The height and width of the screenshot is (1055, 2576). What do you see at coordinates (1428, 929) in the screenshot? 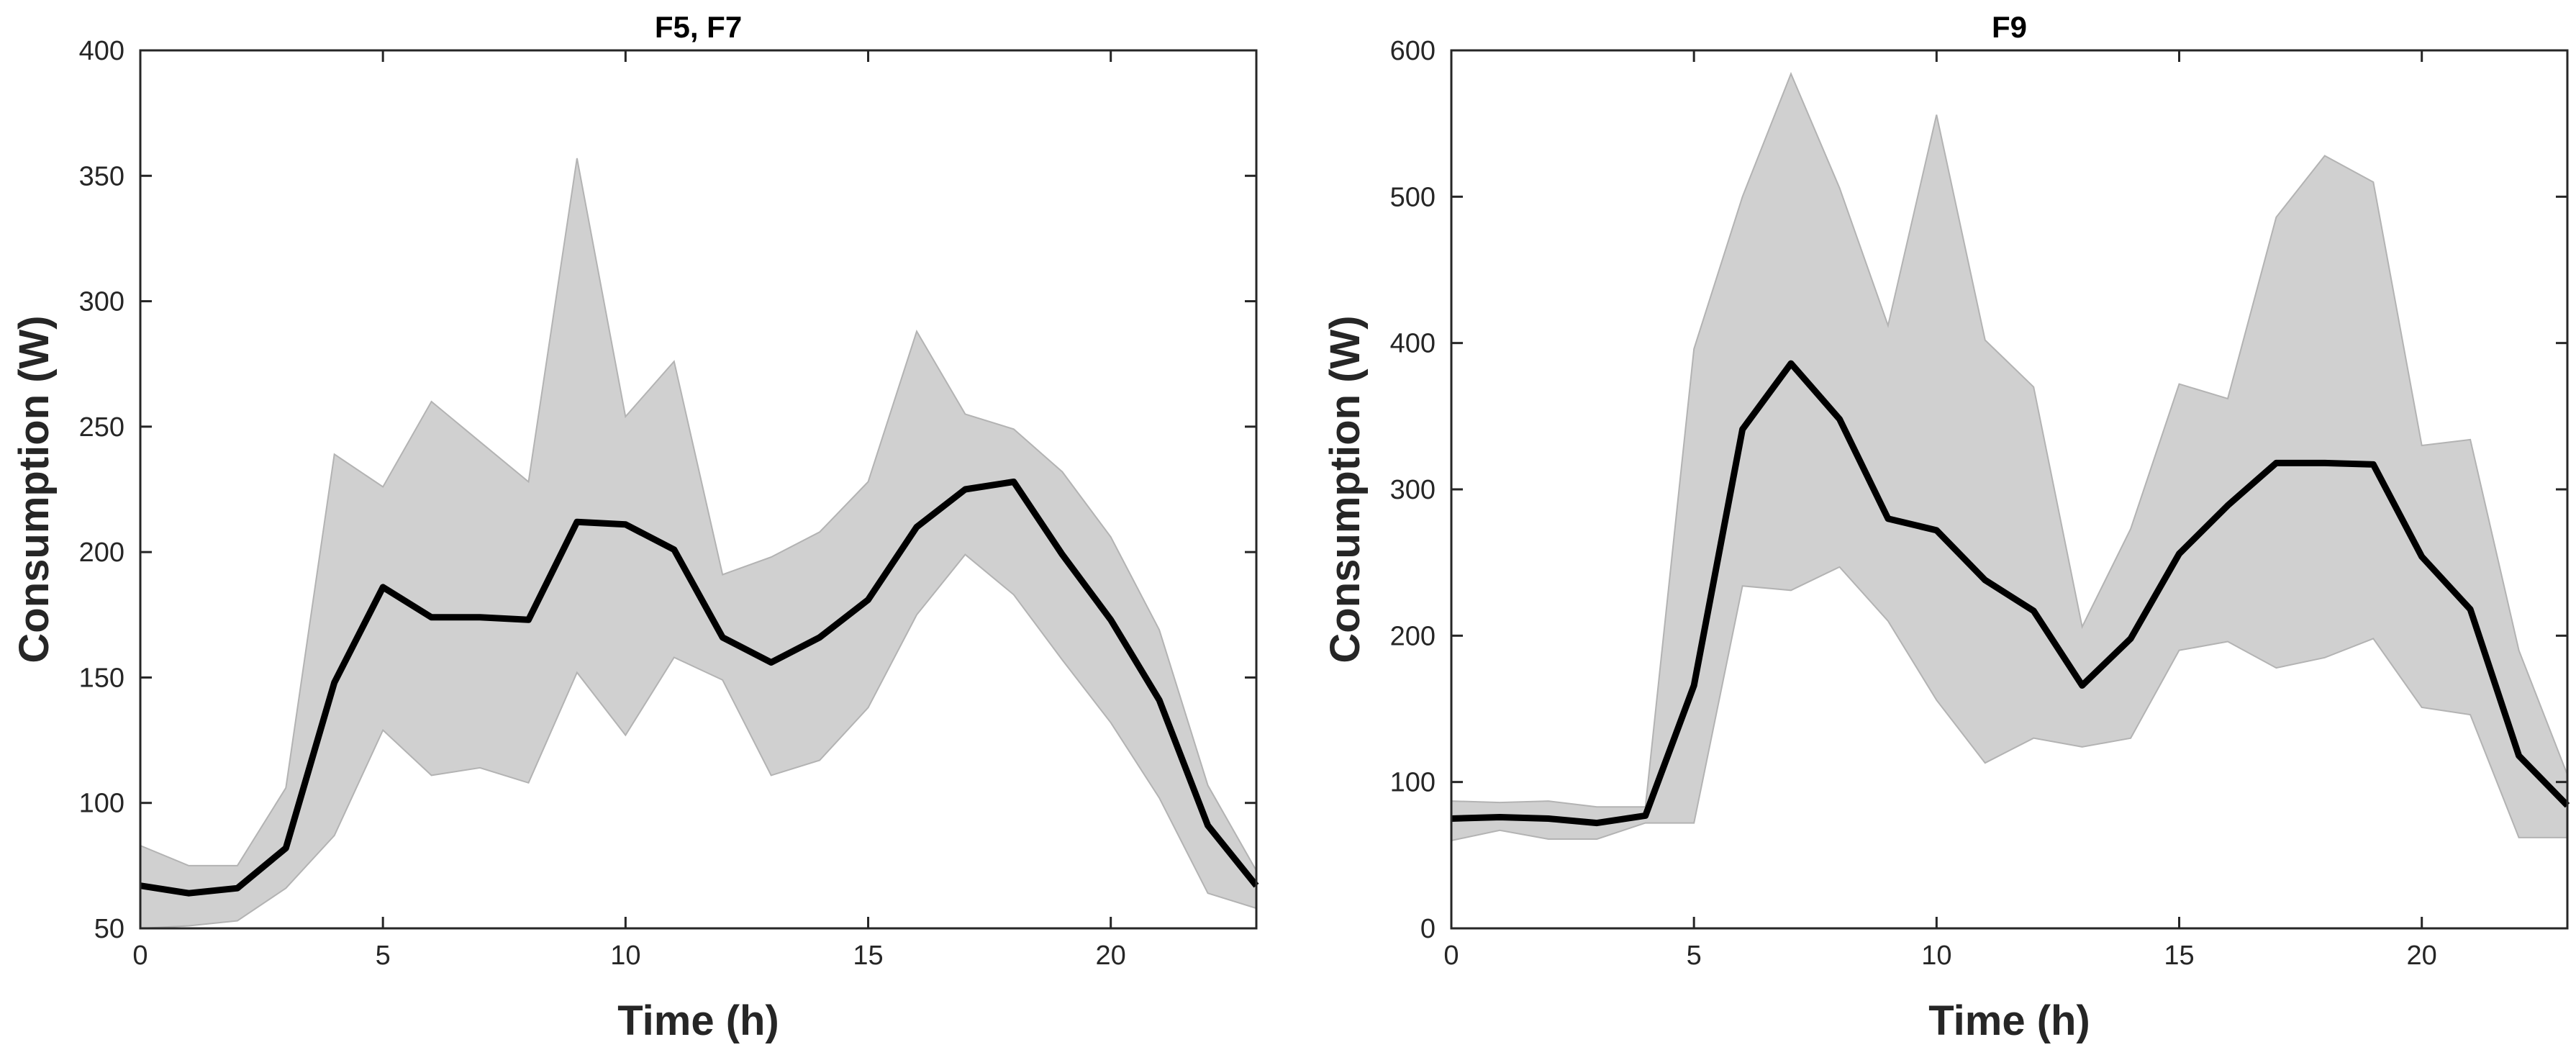
I see `y-tick-label: 0` at bounding box center [1428, 929].